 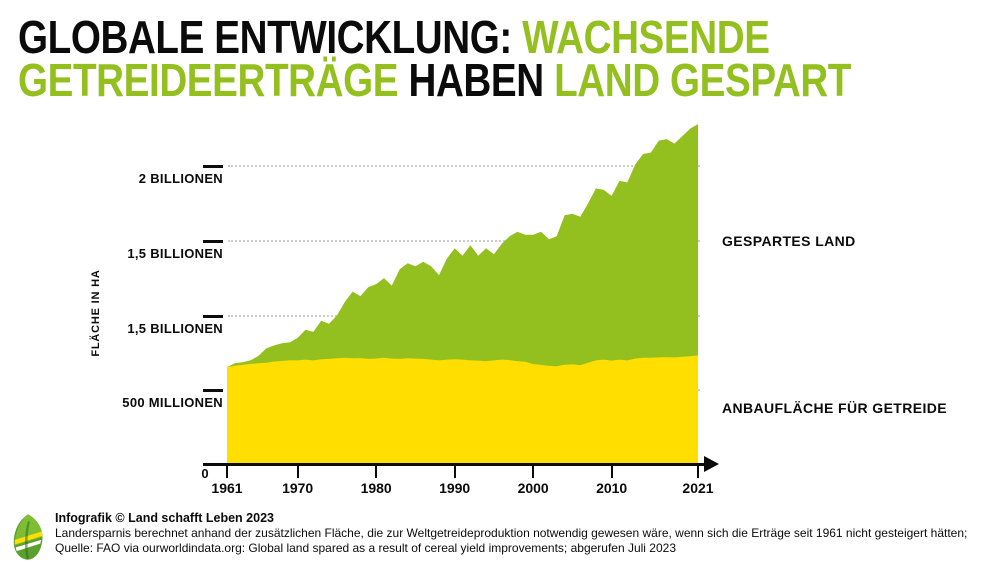 I want to click on leaf-icon, so click(x=28, y=537).